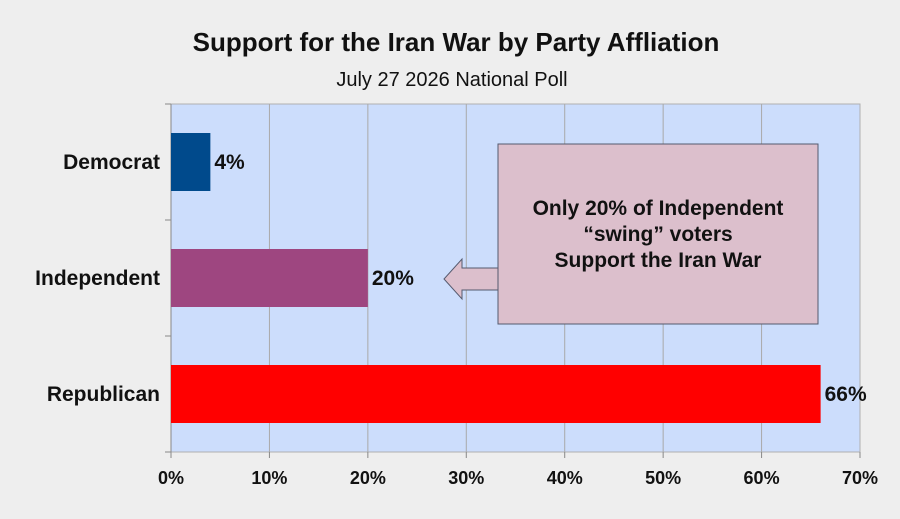  I want to click on chart-subtitle: July 27 2026 National Poll, so click(451, 80).